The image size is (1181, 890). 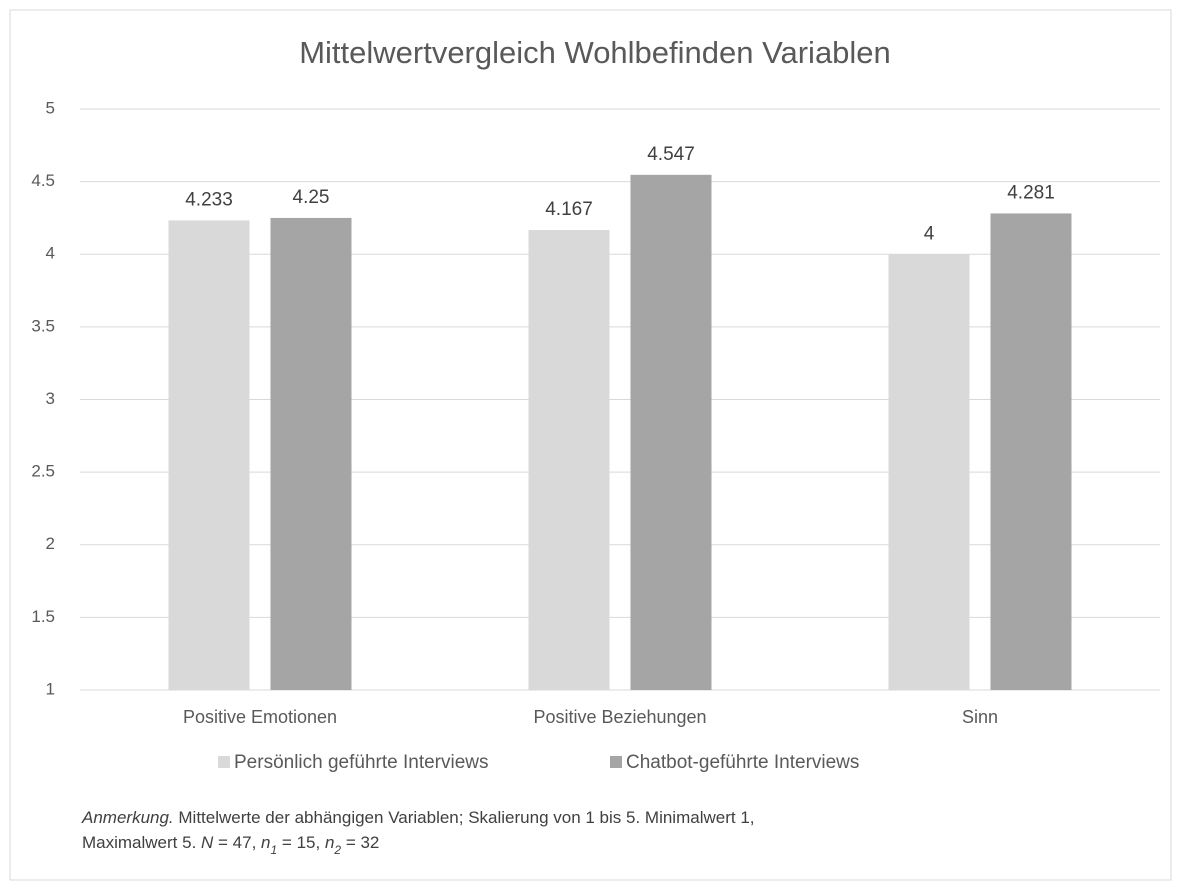 What do you see at coordinates (980, 717) in the screenshot?
I see `x-tick-label: Sinn` at bounding box center [980, 717].